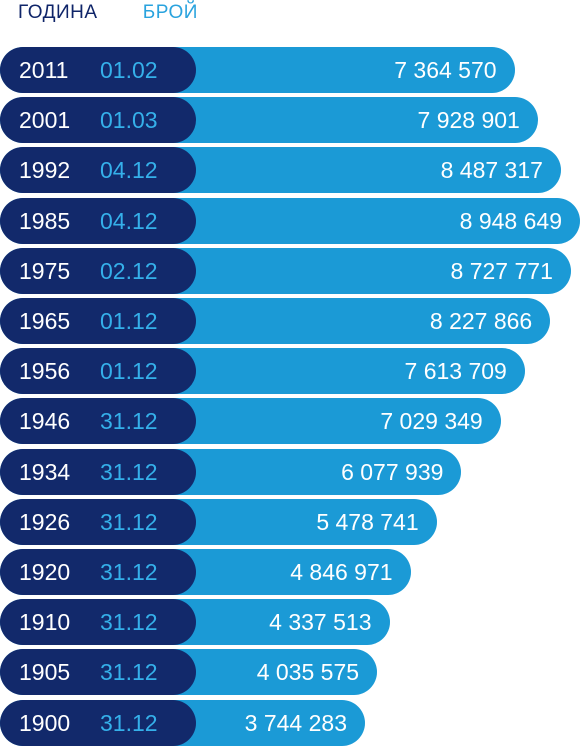 This screenshot has width=582, height=750. Describe the element at coordinates (269, 120) in the screenshot. I see `bar-row: 2001 01.03 7 928 901` at that location.